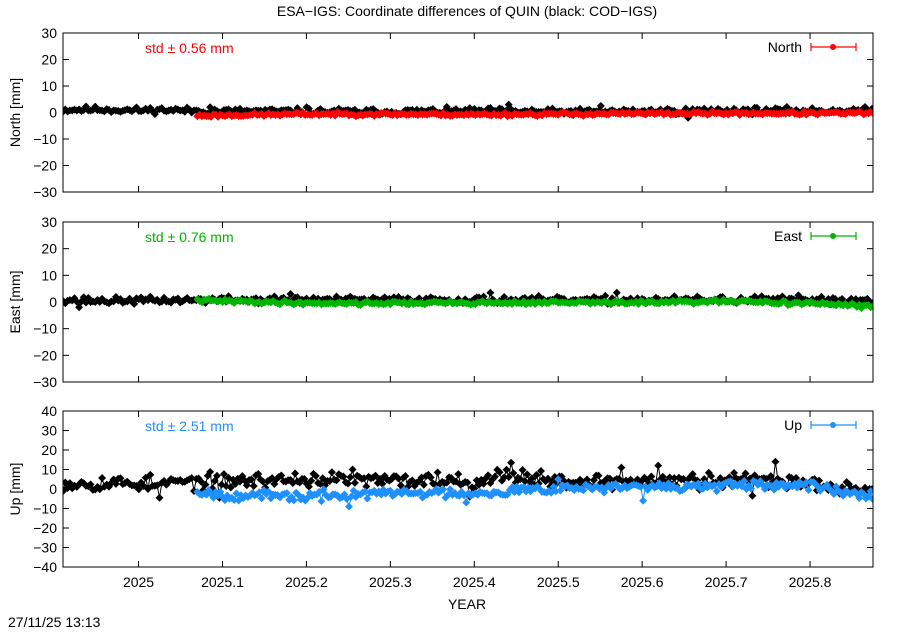  What do you see at coordinates (15, 489) in the screenshot?
I see `y-axis-label: Up [mm]` at bounding box center [15, 489].